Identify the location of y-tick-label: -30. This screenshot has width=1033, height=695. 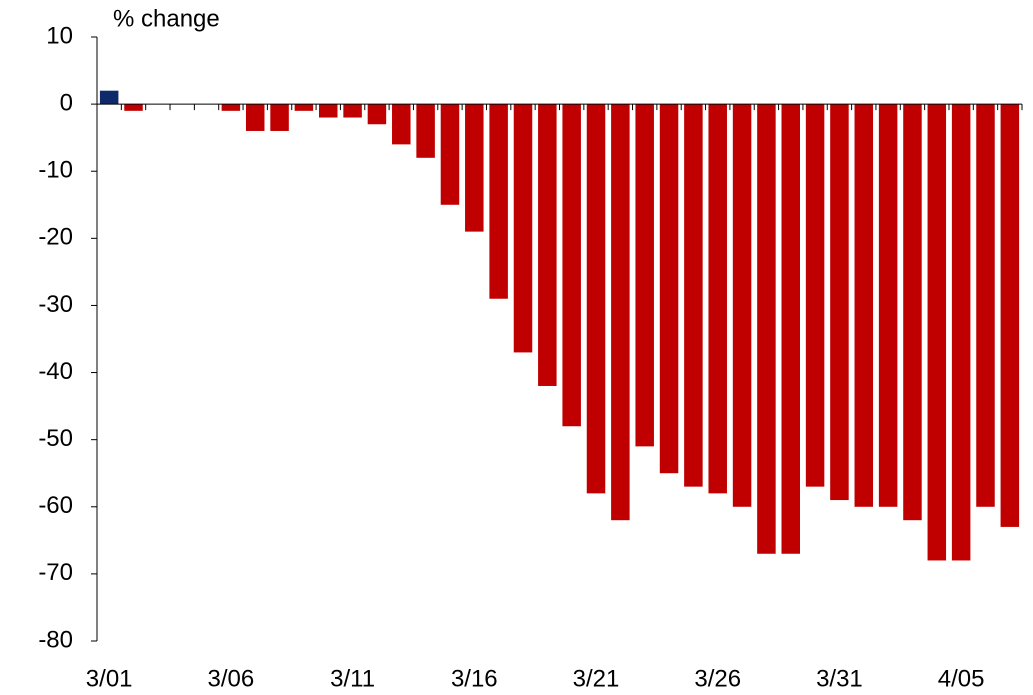
(55, 304).